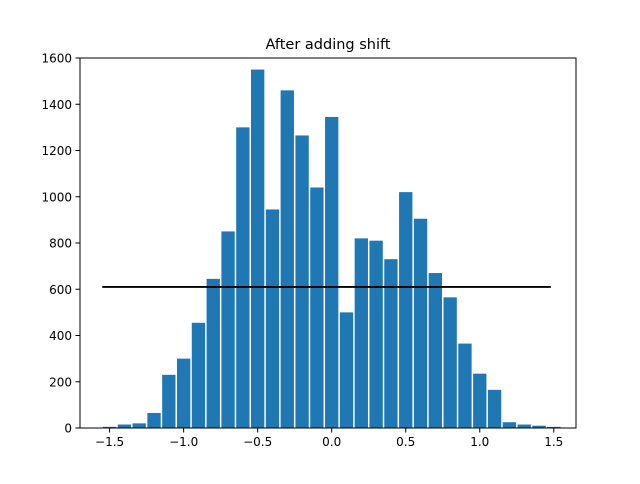 The image size is (640, 484). I want to click on x-tick-label: 1.0, so click(479, 442).